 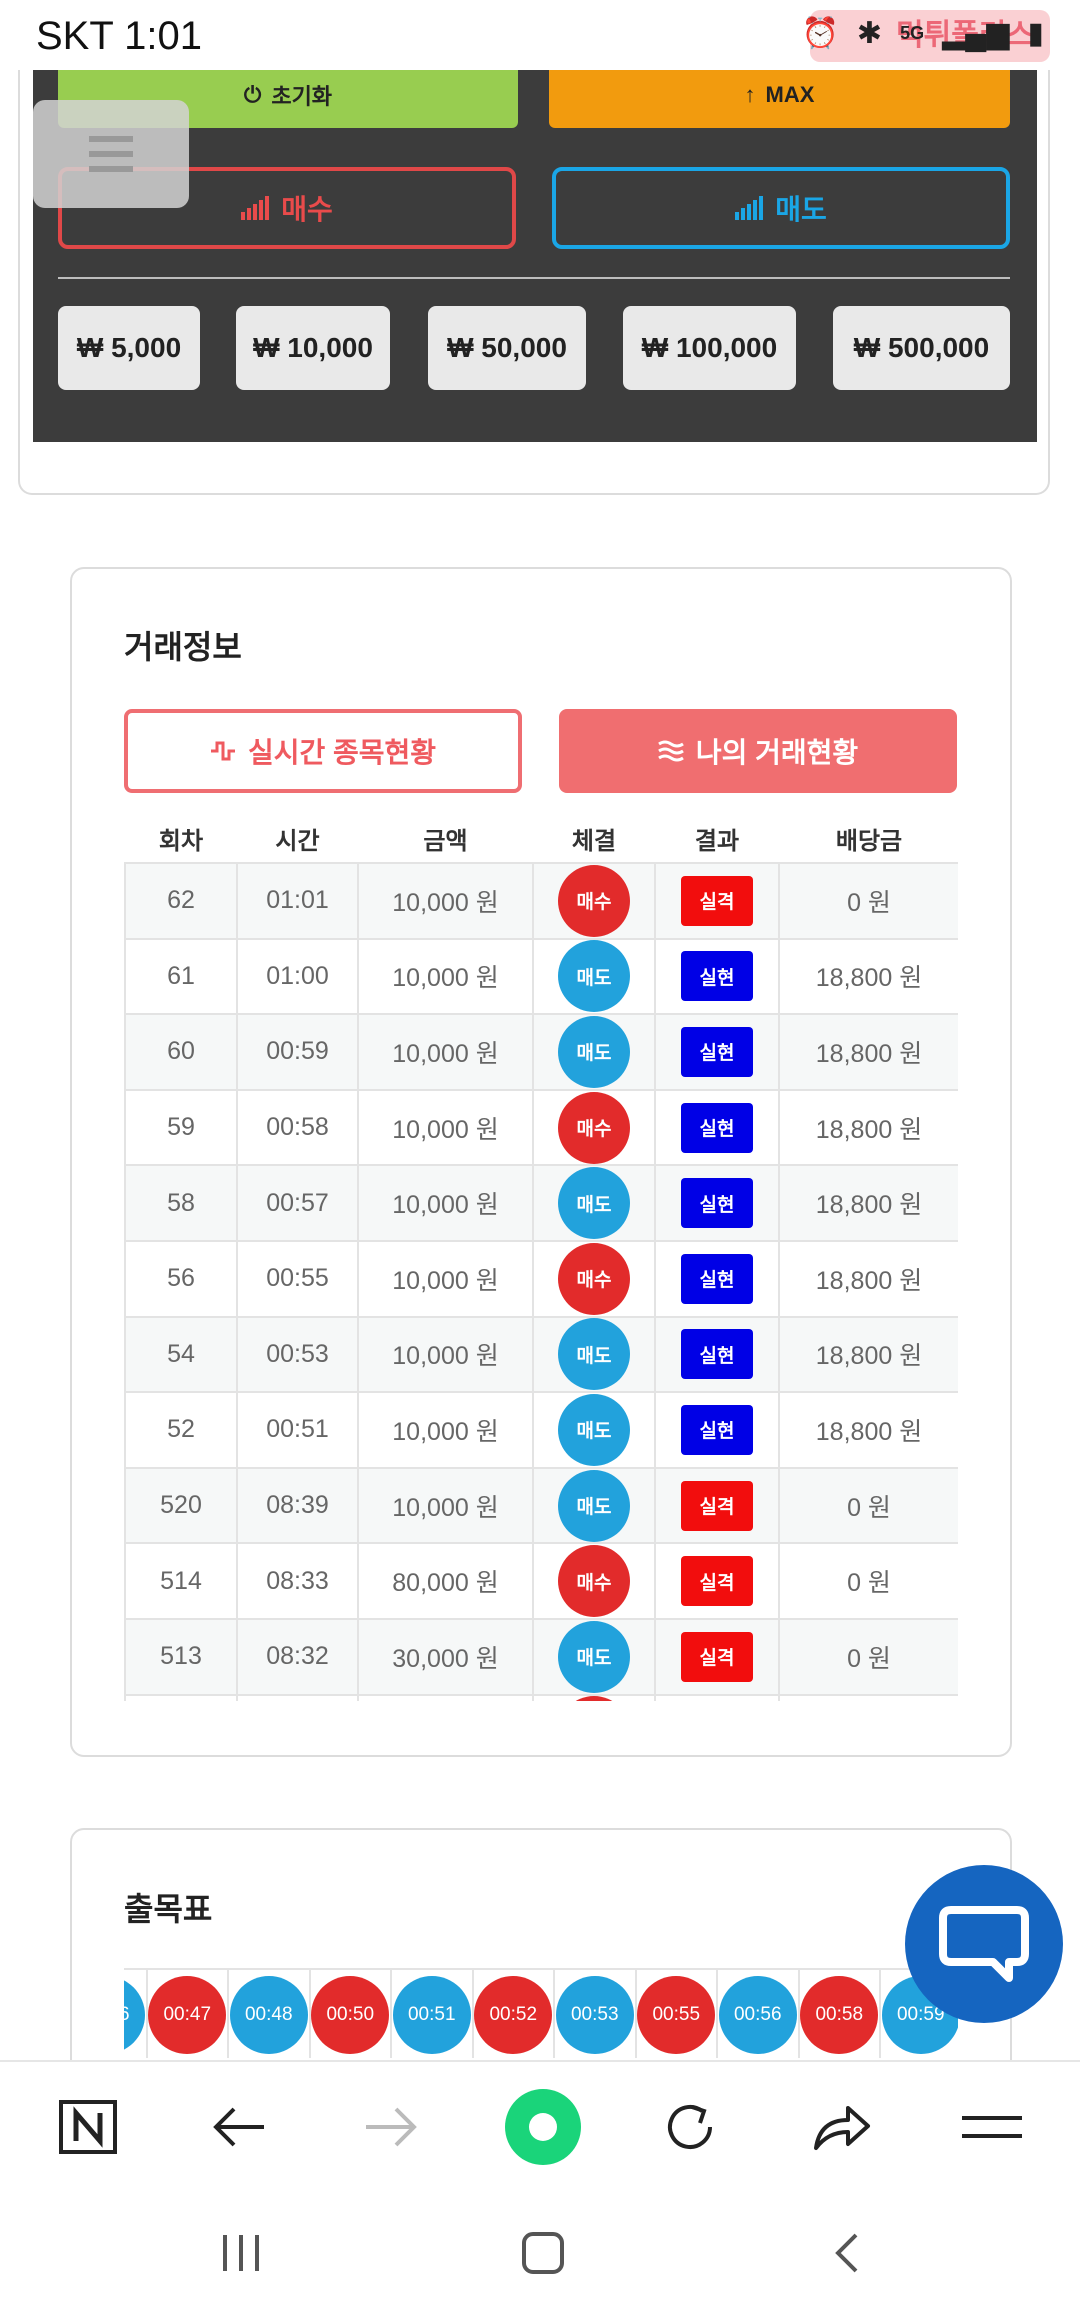 I want to click on tab-live-status: 실시간 종목현황, so click(x=323, y=751).